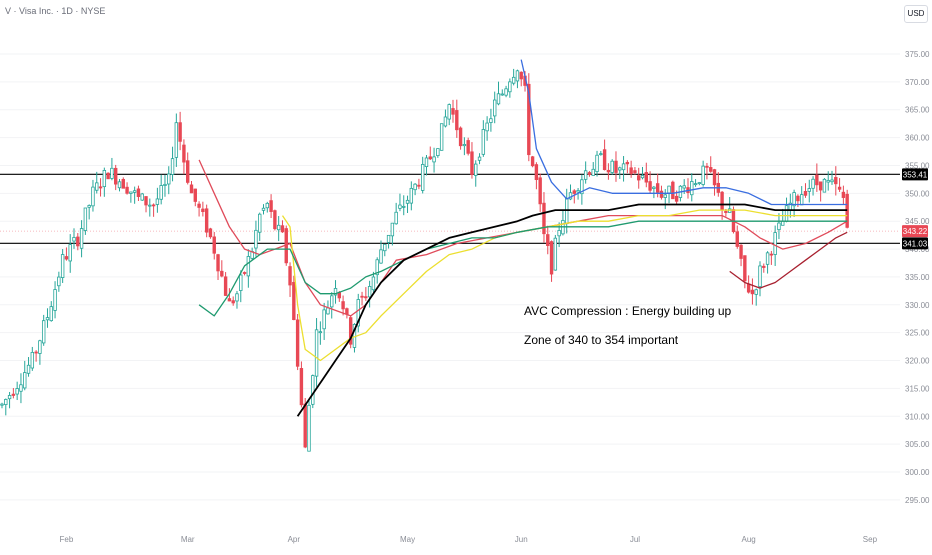 The image size is (932, 555). I want to click on x-tick-label: Mar, so click(188, 539).